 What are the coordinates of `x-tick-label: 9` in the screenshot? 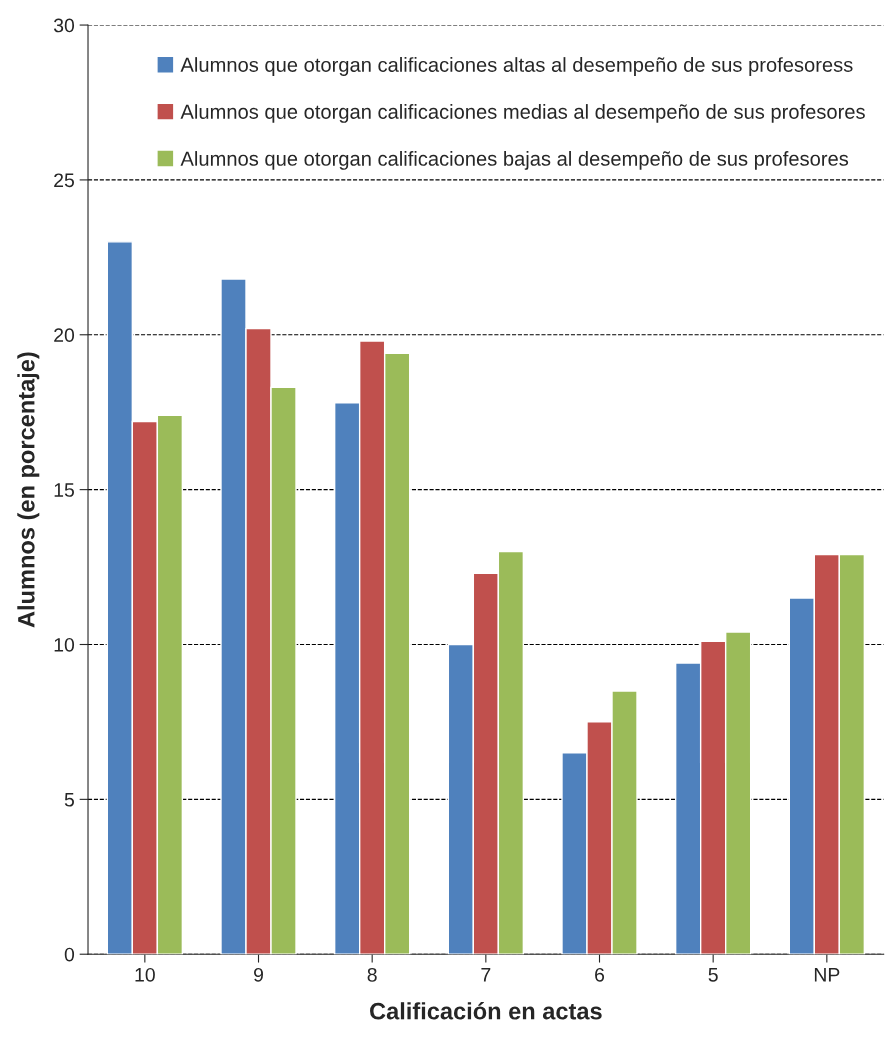 It's located at (258, 974).